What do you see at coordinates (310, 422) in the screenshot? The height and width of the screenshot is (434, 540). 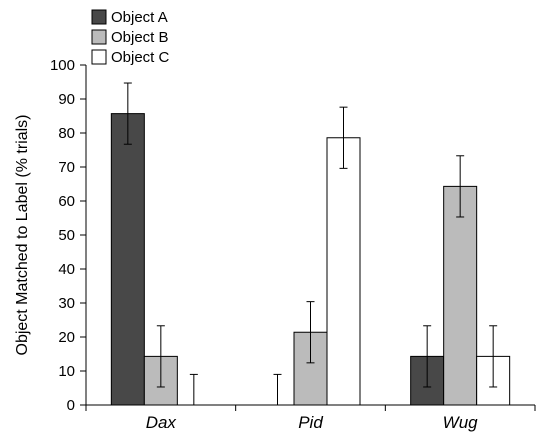 I see `x-category-label: Pid` at bounding box center [310, 422].